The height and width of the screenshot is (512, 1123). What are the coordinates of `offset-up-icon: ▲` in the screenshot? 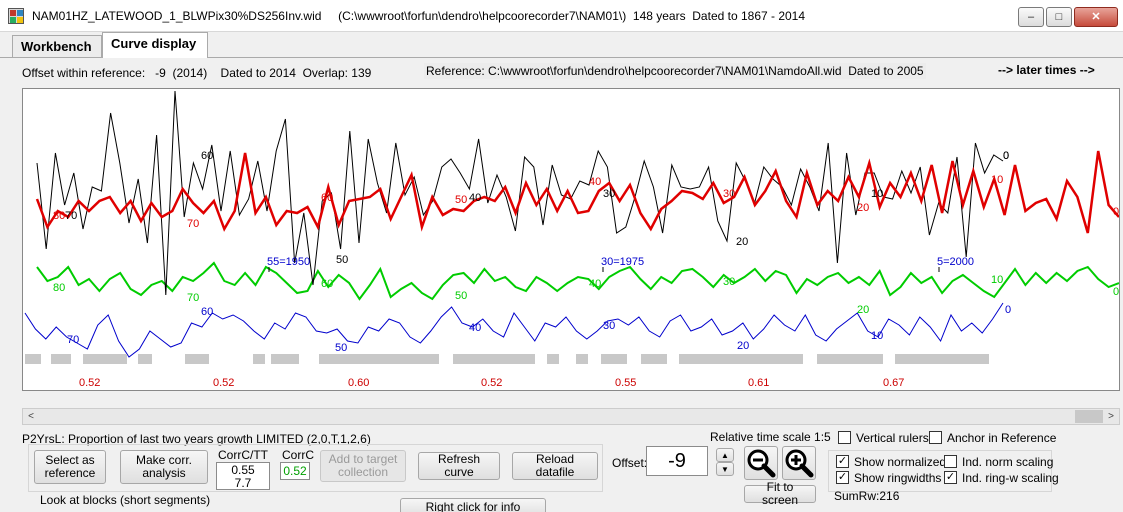 It's located at (725, 455).